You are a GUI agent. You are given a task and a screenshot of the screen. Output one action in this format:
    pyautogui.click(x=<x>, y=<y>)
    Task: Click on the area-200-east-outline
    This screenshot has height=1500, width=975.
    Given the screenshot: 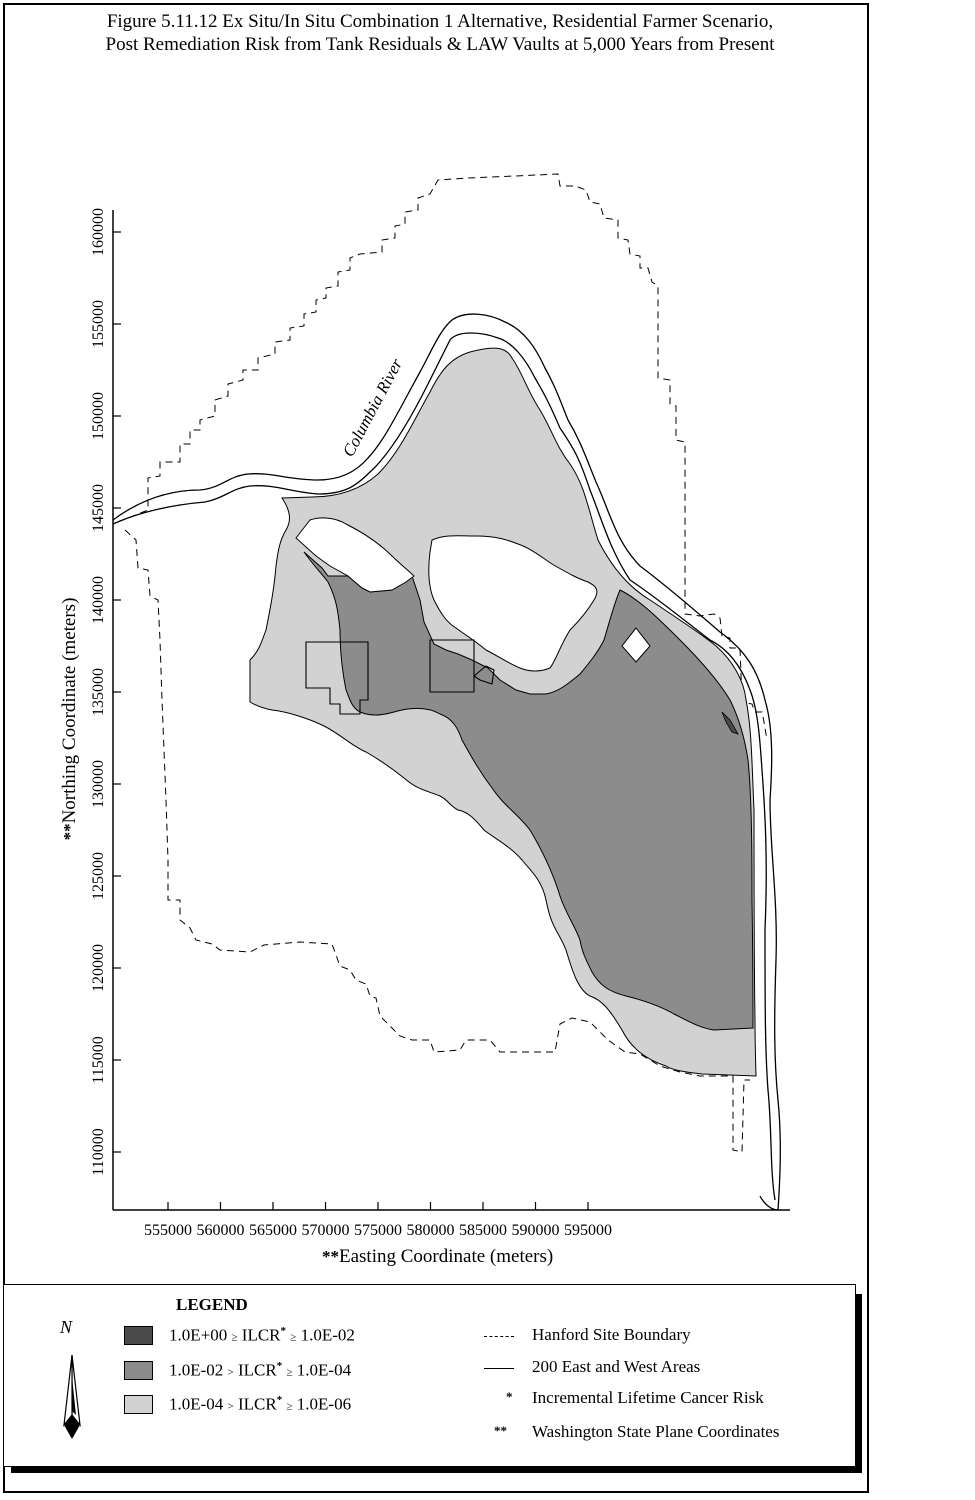 What is the action you would take?
    pyautogui.click(x=452, y=666)
    